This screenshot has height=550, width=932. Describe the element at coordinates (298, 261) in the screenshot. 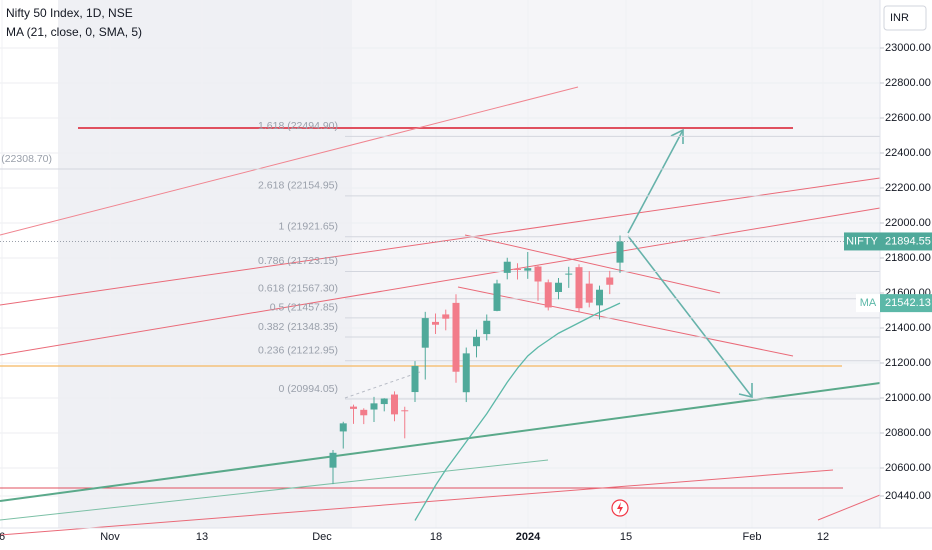

I see `fib-label: 0.786 (21723.15)` at that location.